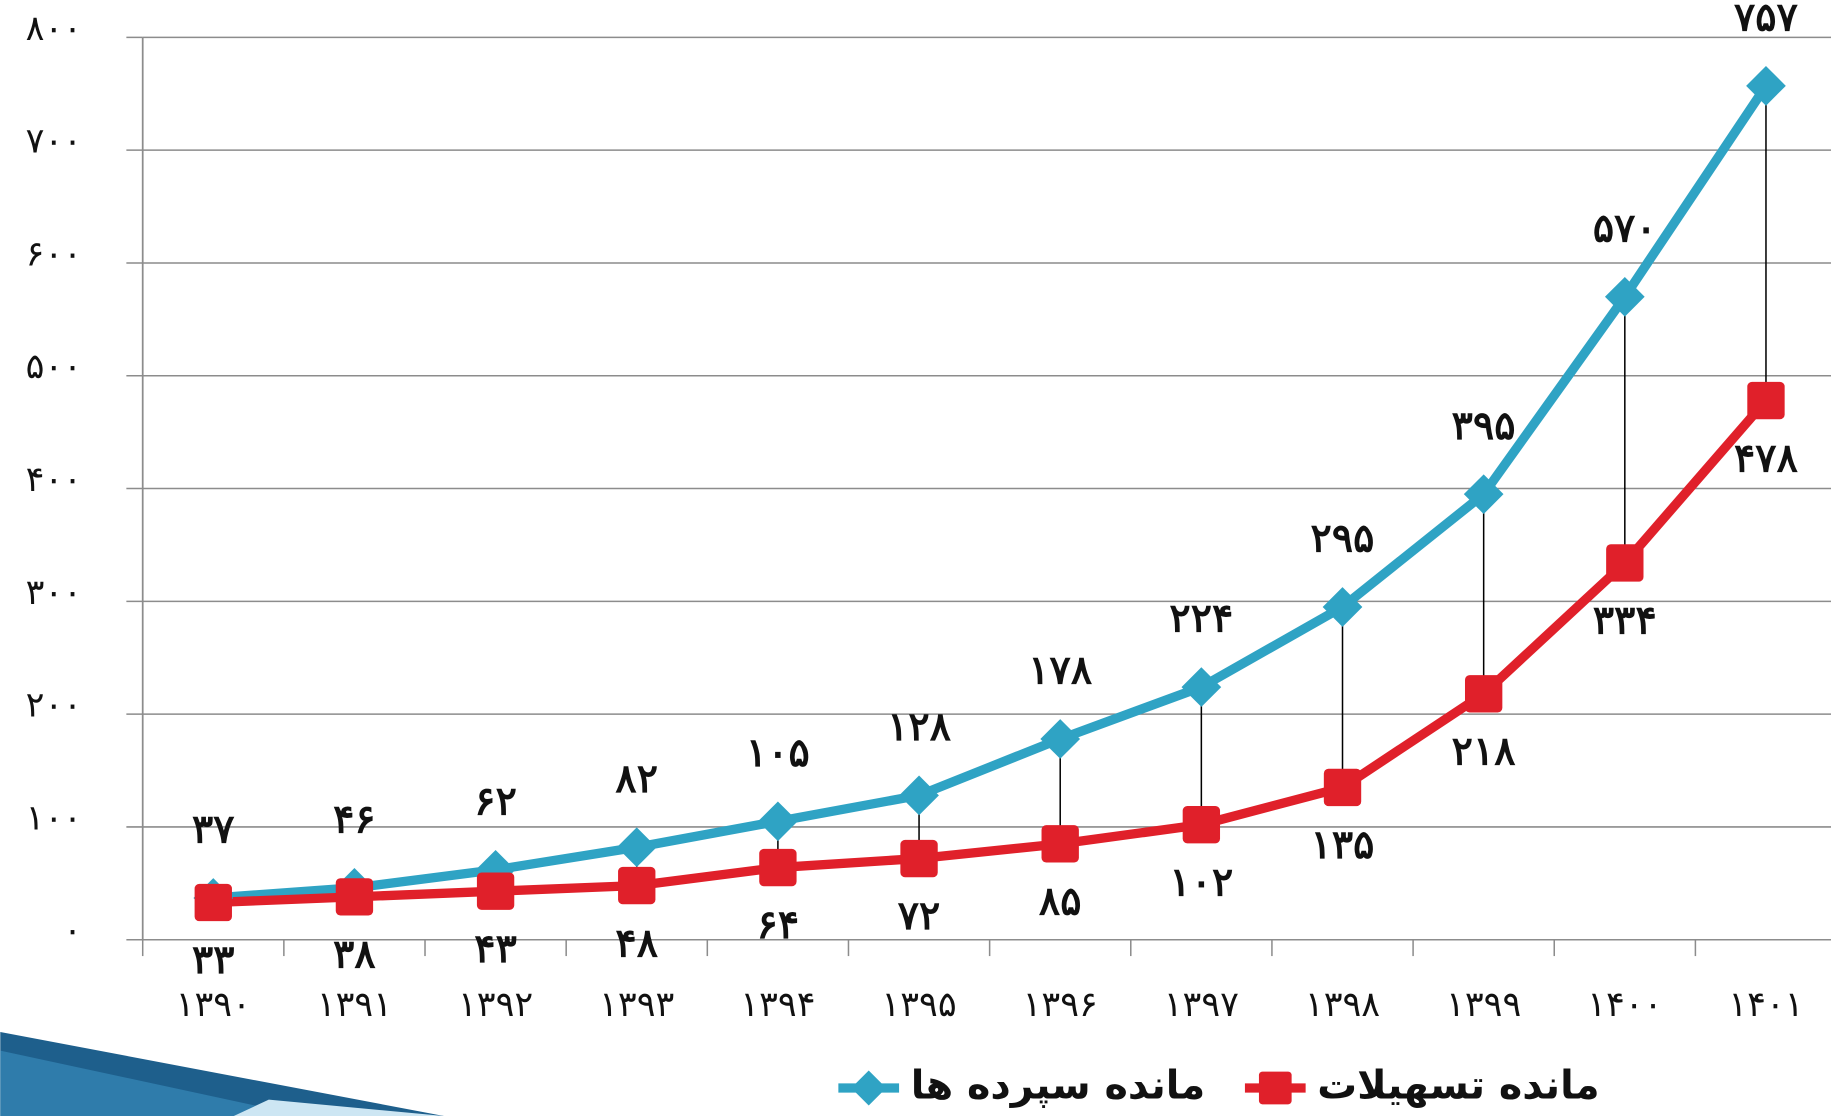 The width and height of the screenshot is (1831, 1116). I want to click on data-label: ۴۸, so click(636, 943).